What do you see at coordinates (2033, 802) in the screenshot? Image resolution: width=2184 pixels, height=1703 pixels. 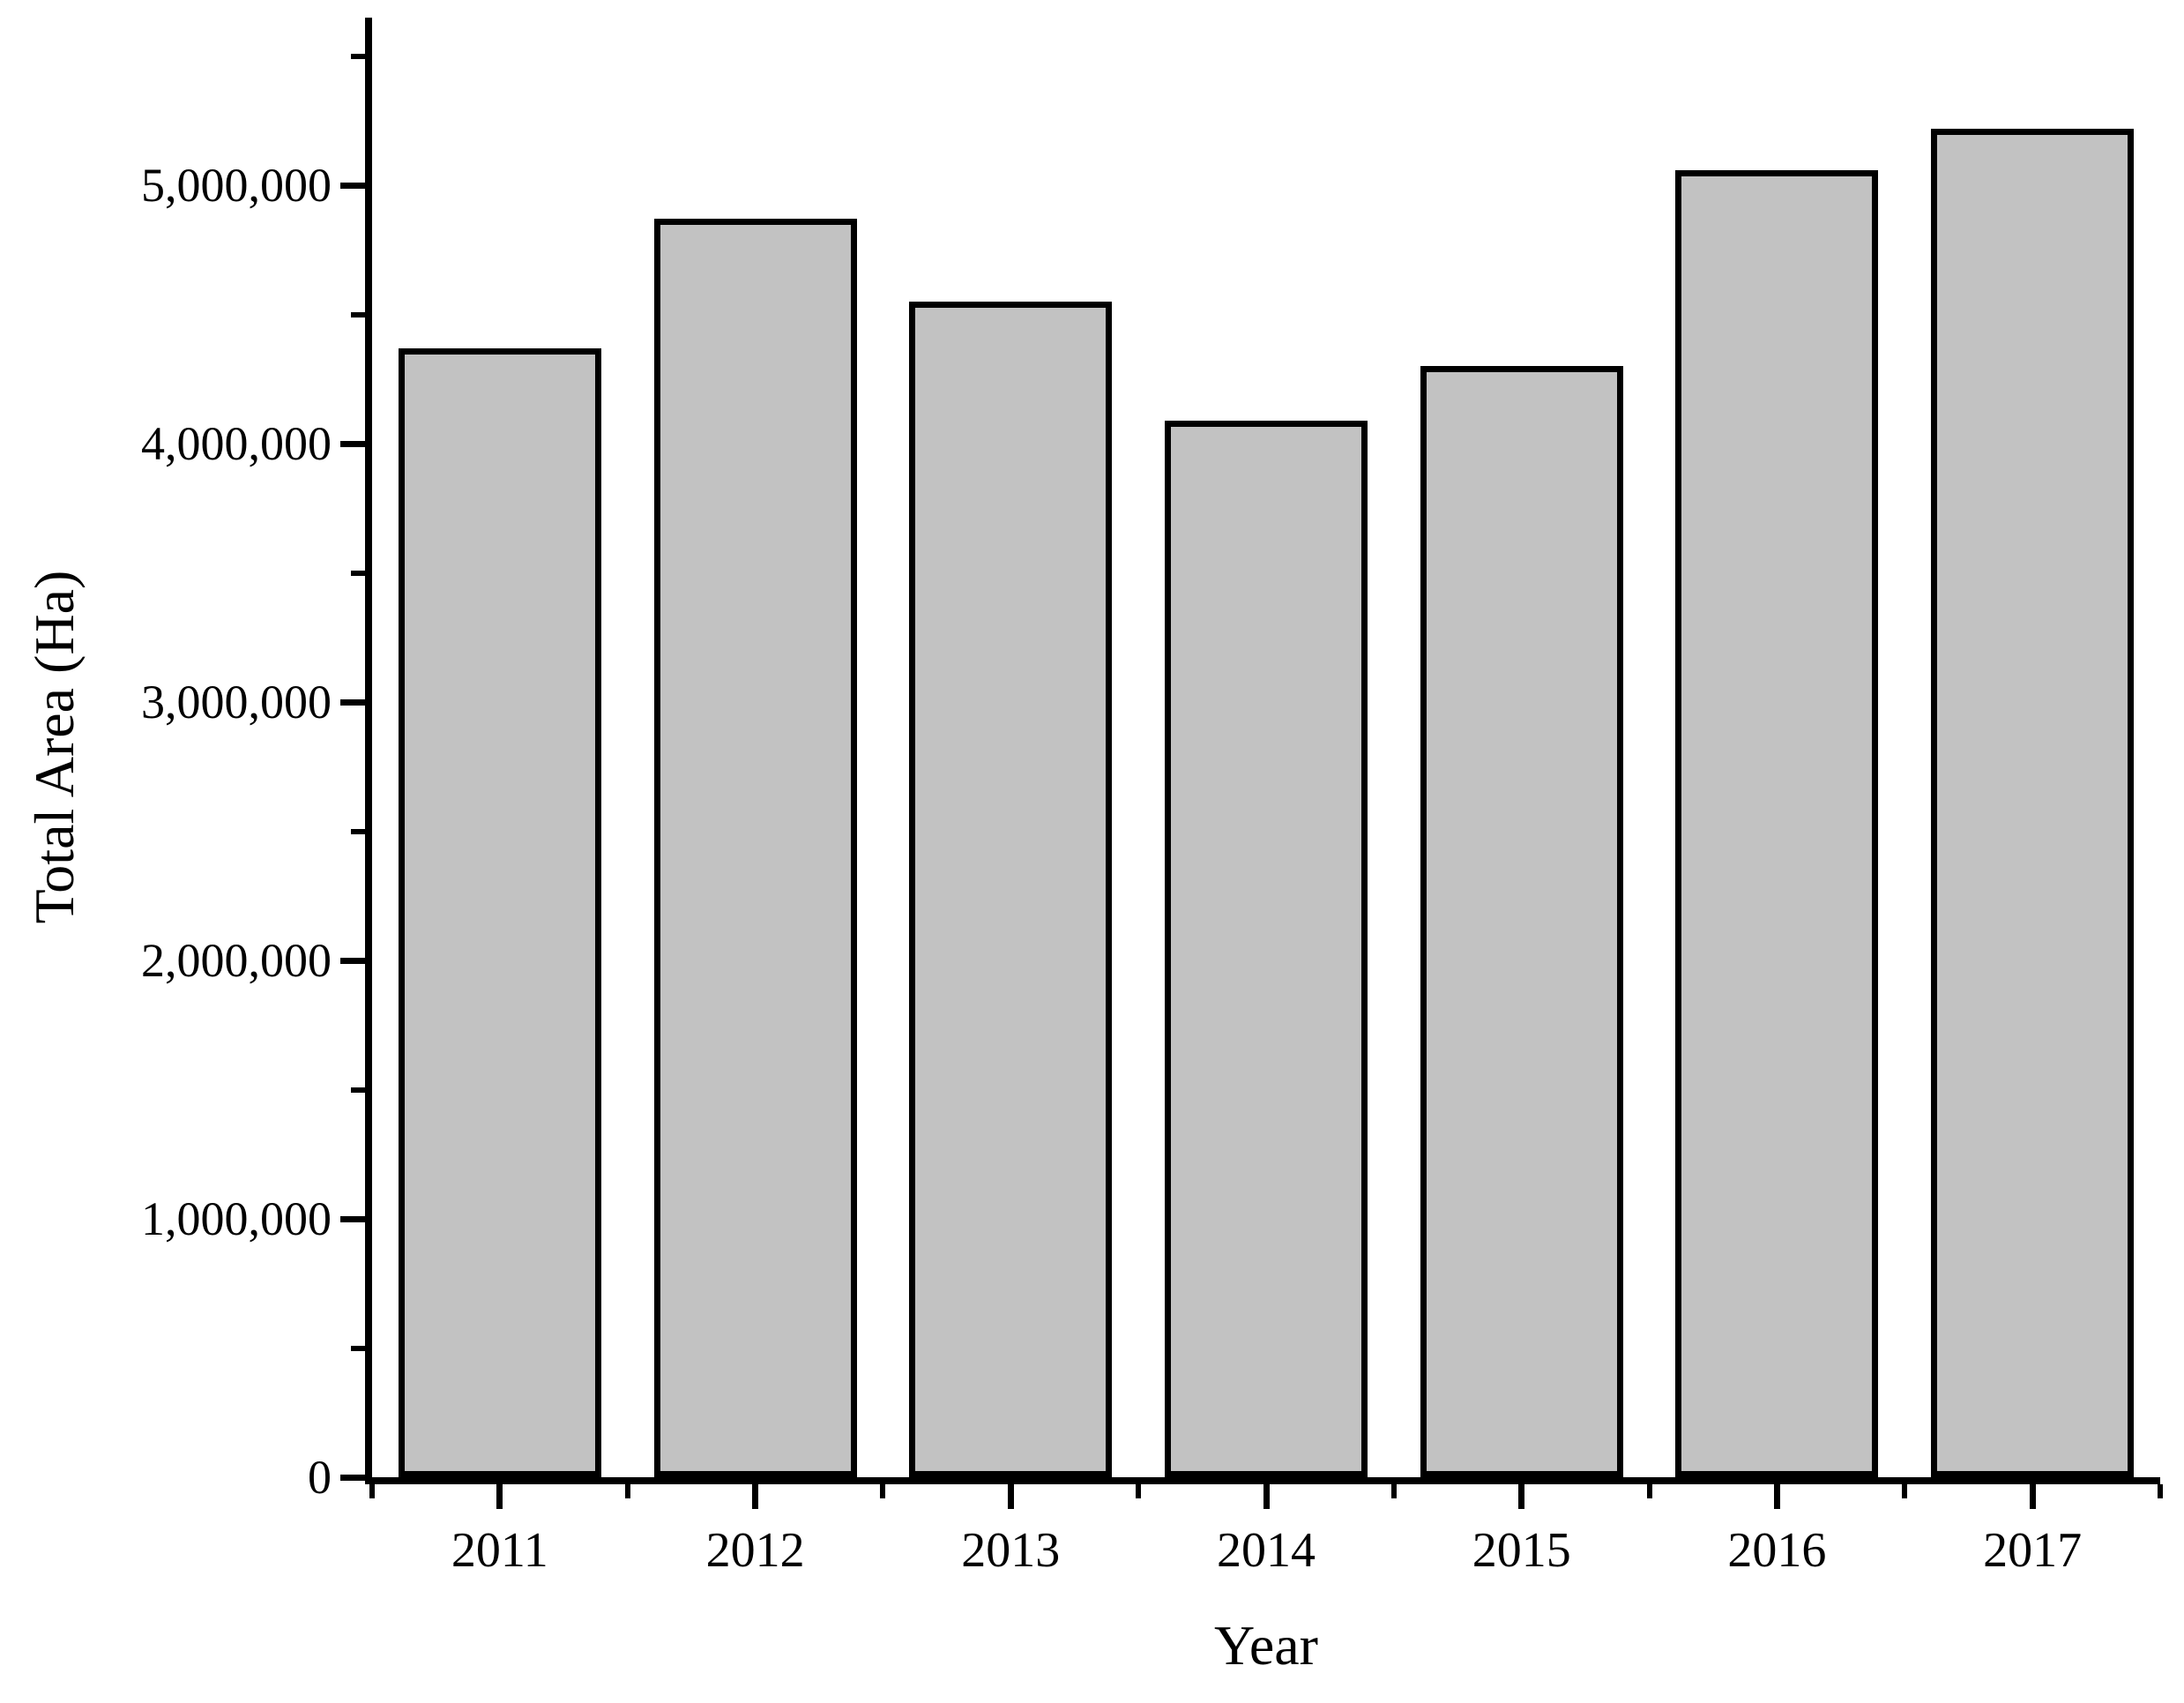 I see `bar-2017` at bounding box center [2033, 802].